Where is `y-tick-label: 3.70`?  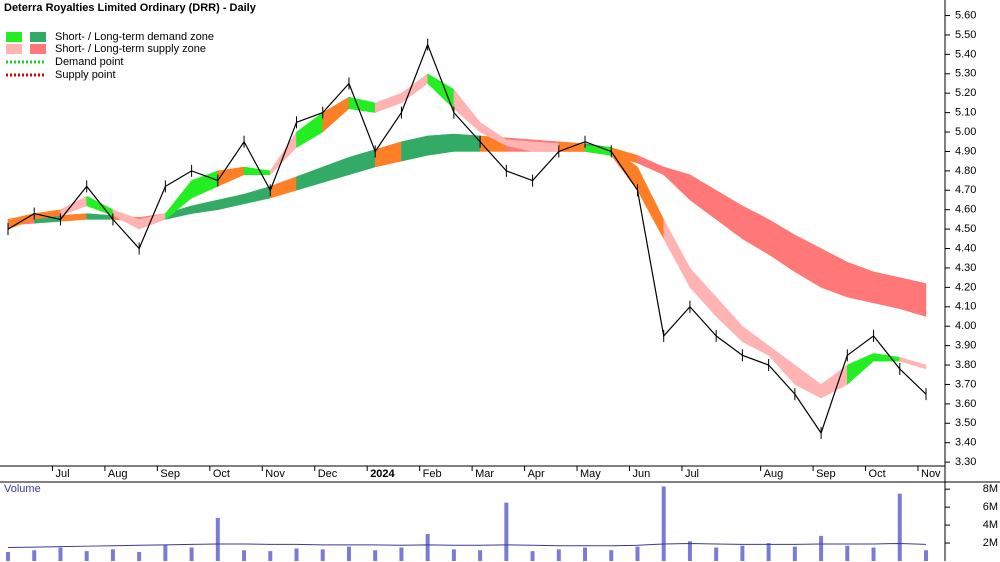 y-tick-label: 3.70 is located at coordinates (965, 384).